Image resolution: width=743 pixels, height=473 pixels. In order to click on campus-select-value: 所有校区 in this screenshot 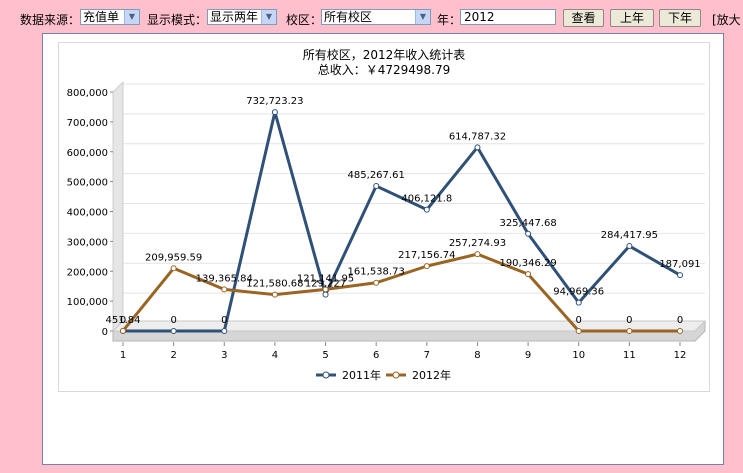, I will do `click(348, 17)`.